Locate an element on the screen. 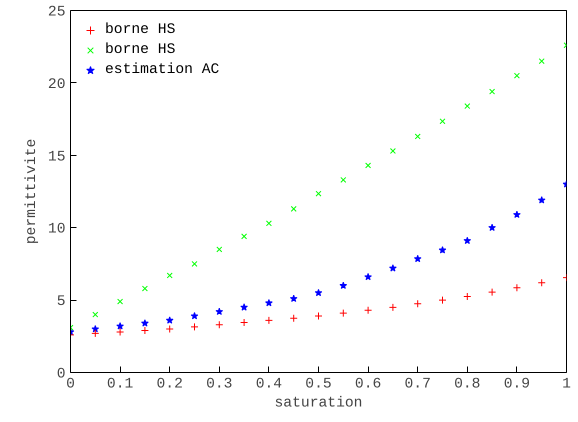  x-tick-label: 0.7 is located at coordinates (417, 384).